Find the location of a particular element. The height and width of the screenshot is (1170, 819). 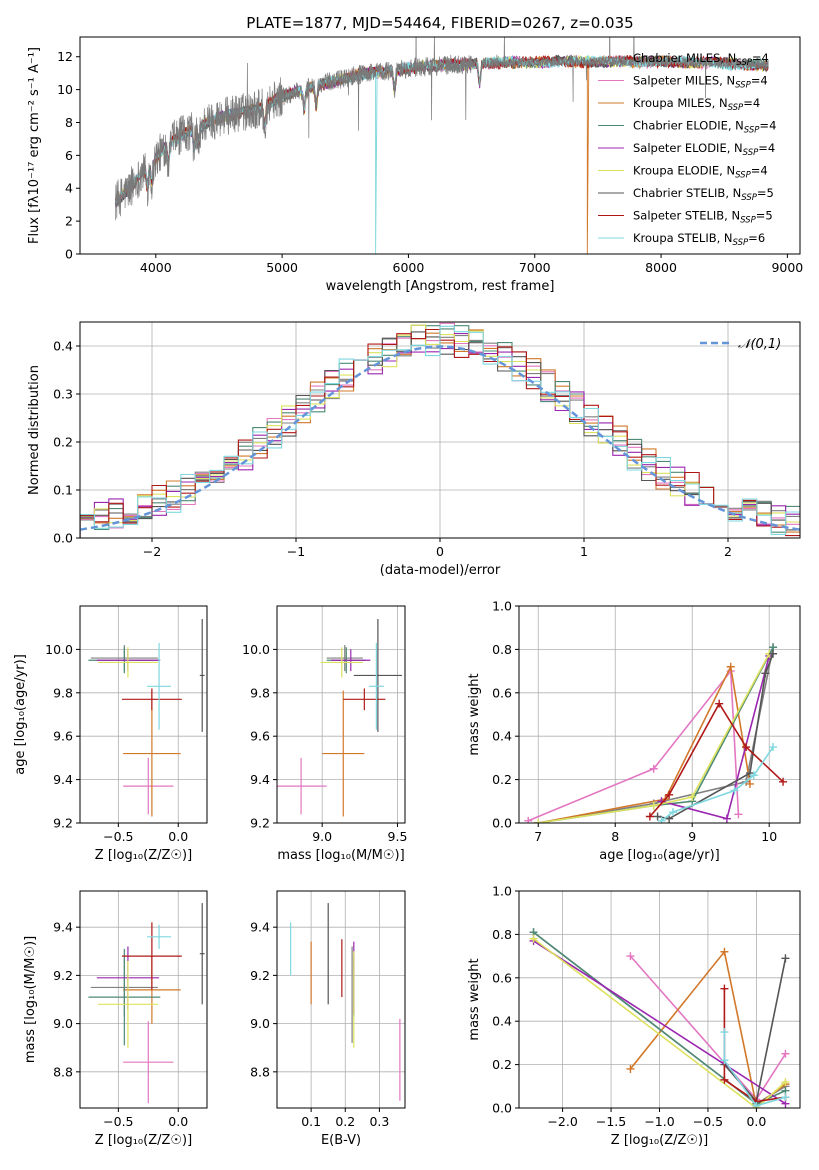

x-tick-label: −2 is located at coordinates (152, 551).